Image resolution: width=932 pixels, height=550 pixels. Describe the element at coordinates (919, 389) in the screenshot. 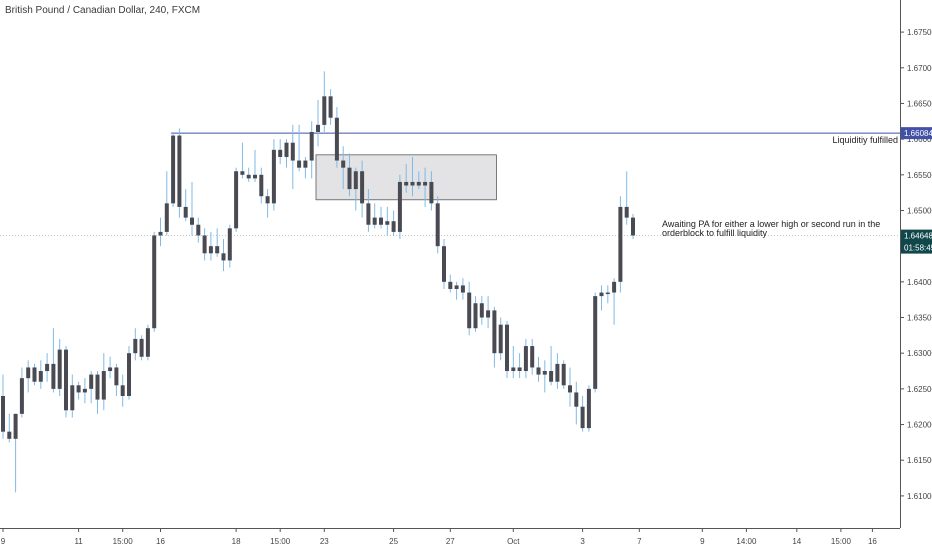

I see `y-tick-label: 1.62500` at that location.